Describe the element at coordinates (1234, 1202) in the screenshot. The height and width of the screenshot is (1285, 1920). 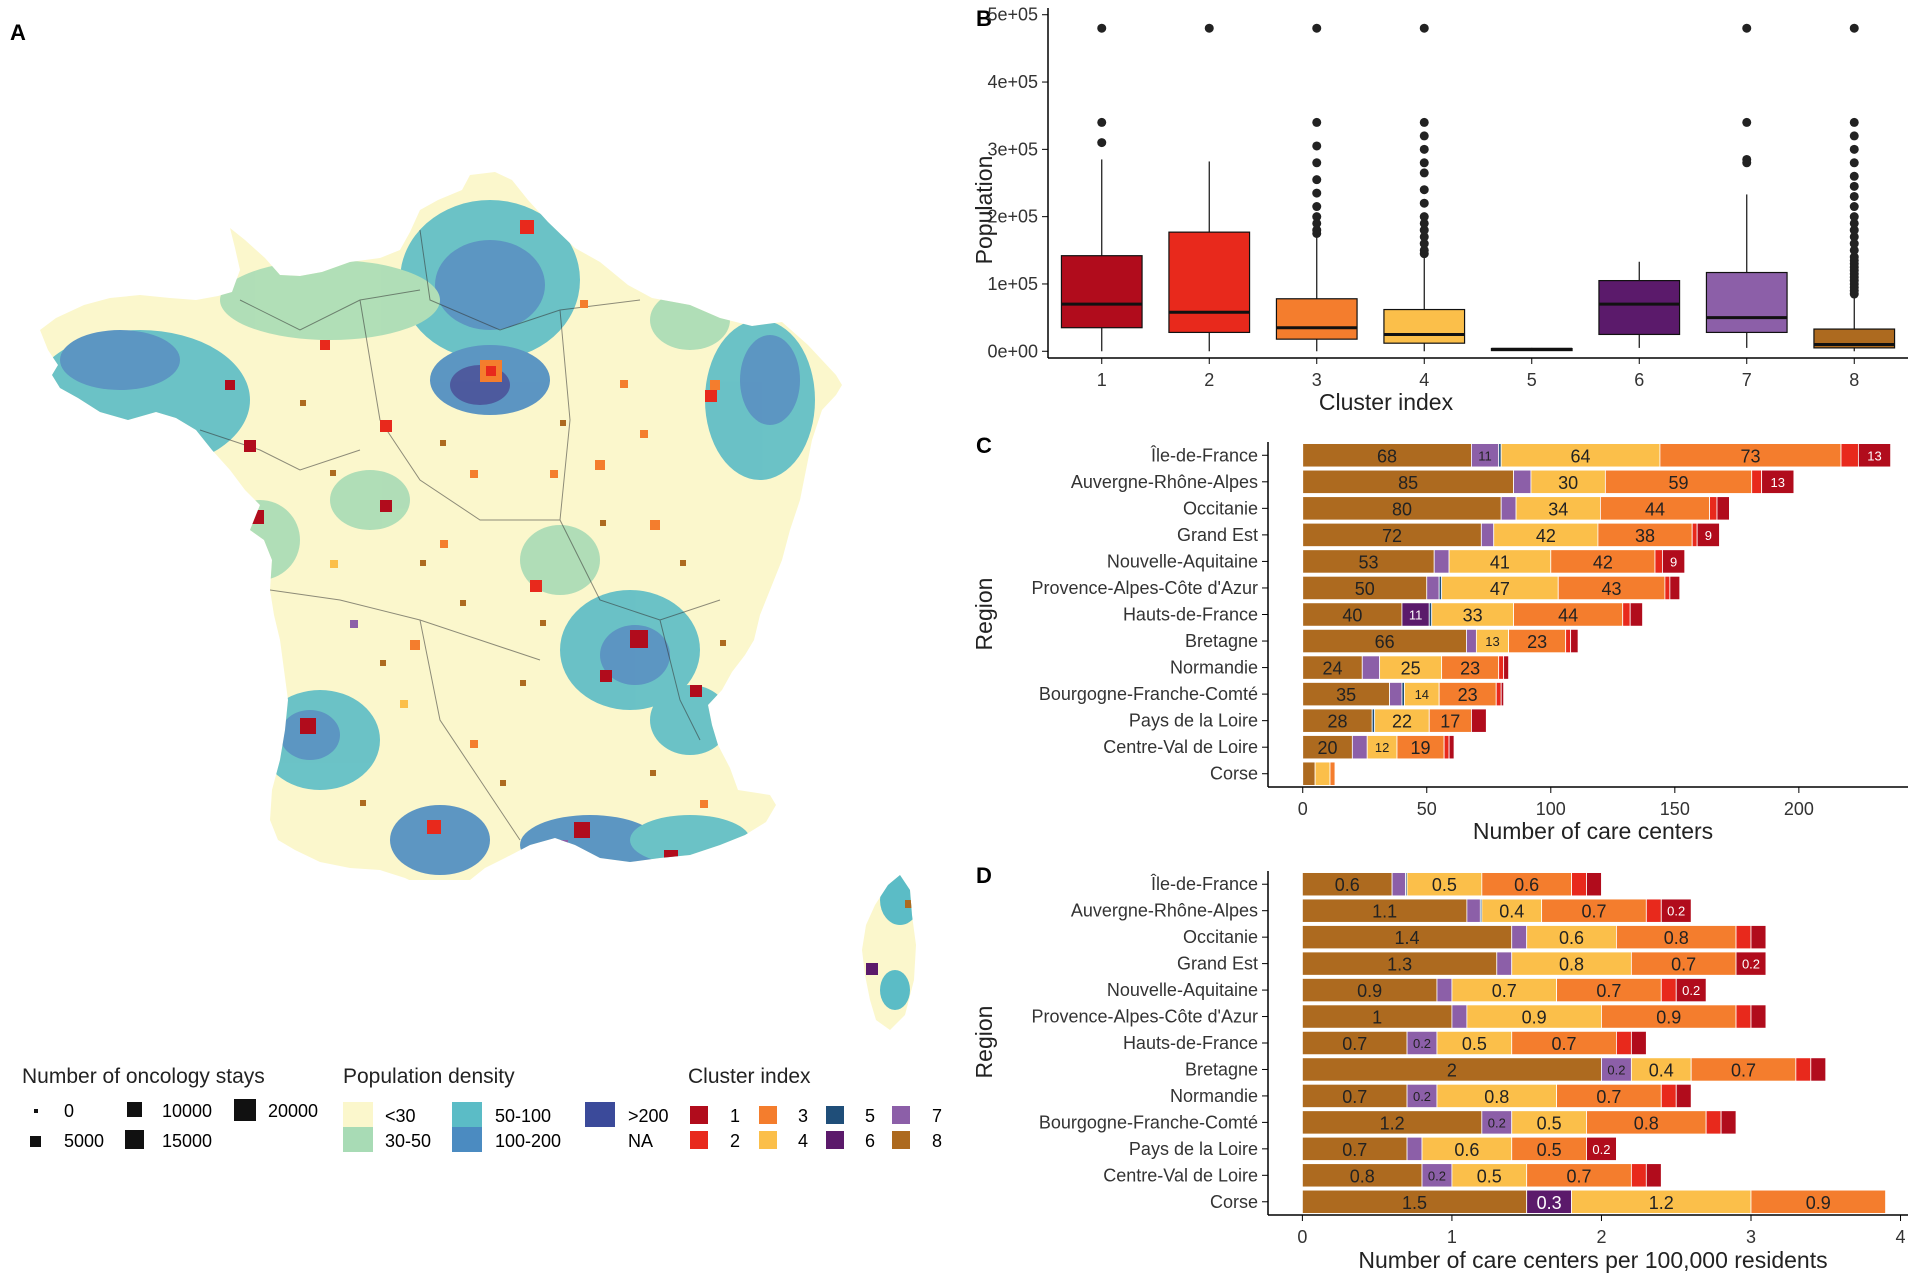
I see `y-tick-label: Corse` at that location.